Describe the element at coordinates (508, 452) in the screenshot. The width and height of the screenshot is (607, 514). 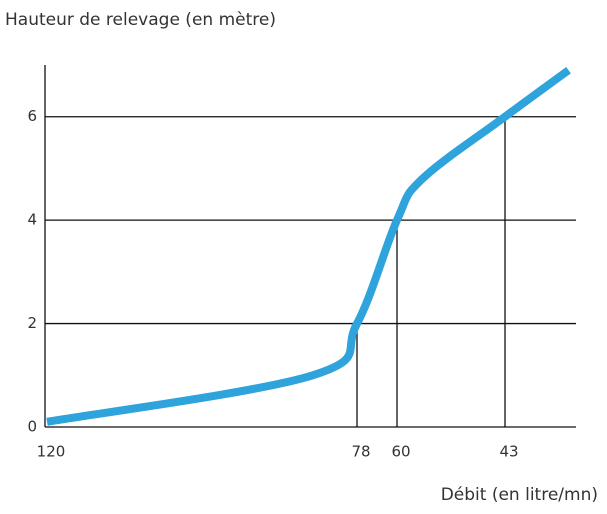
I see `x-tick-label: 43` at that location.